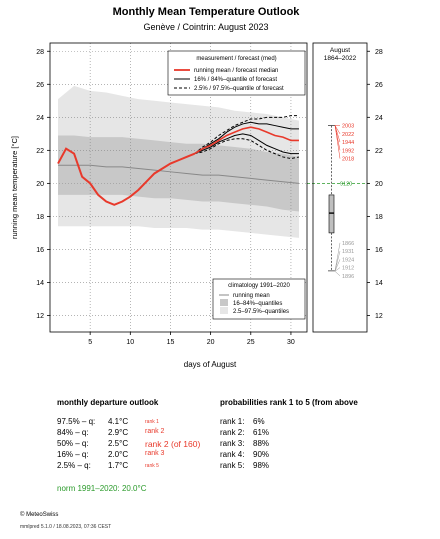 The height and width of the screenshot is (539, 440). Describe the element at coordinates (102, 488) in the screenshot. I see `norm-text: norm 1991–2020: 20.0°C` at that location.